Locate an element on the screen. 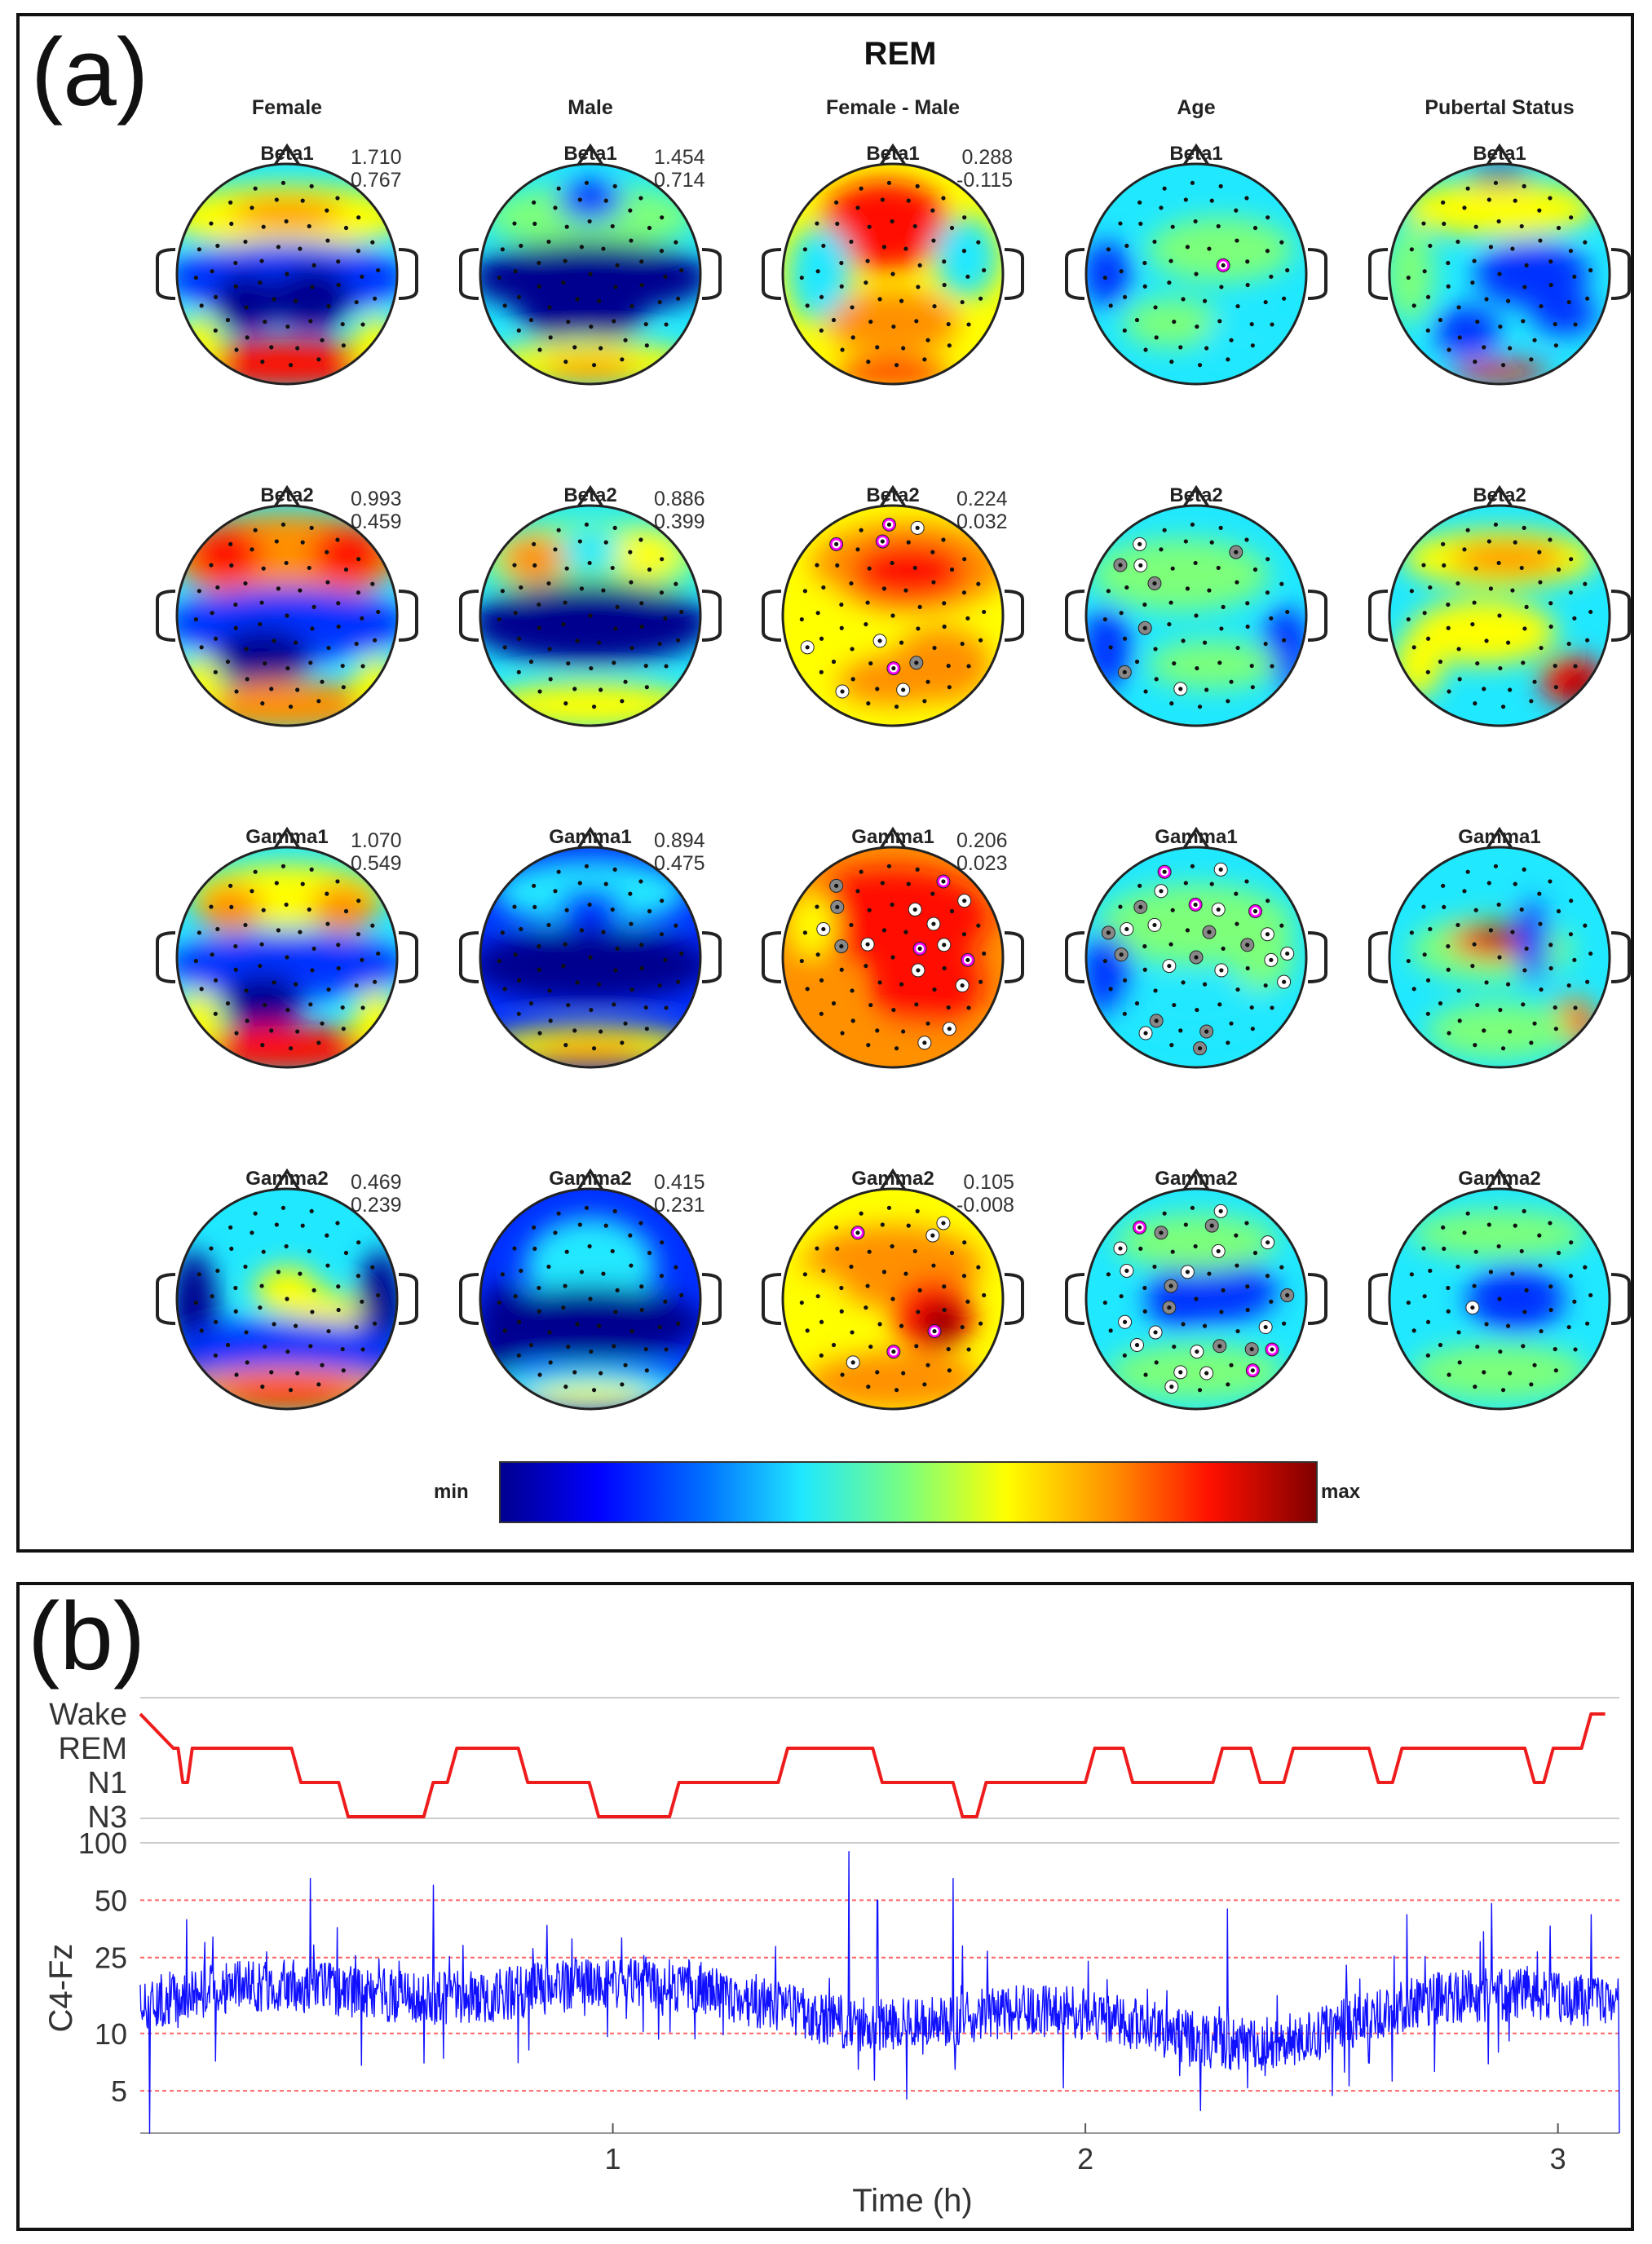  x-tick-label: 2 is located at coordinates (1085, 2159).